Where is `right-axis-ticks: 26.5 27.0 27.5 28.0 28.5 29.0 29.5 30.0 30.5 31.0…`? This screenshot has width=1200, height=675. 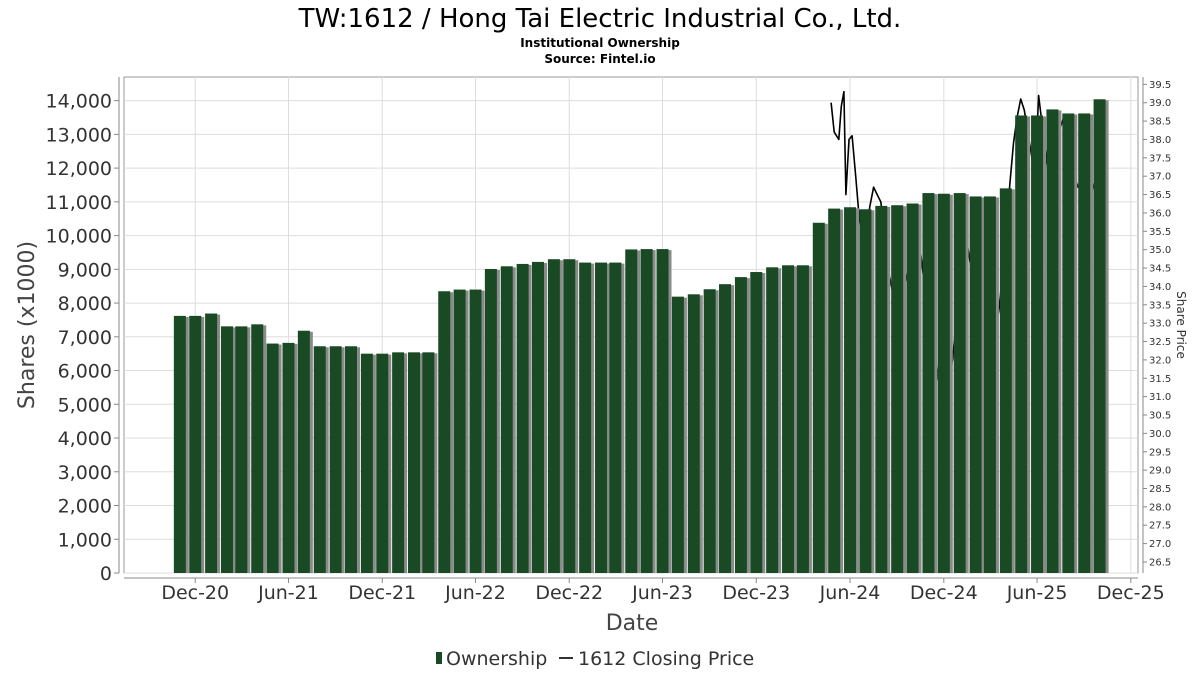 right-axis-ticks: 26.5 27.0 27.5 28.0 28.5 29.0 29.5 30.0 30.5 31.0… is located at coordinates (1157, 324).